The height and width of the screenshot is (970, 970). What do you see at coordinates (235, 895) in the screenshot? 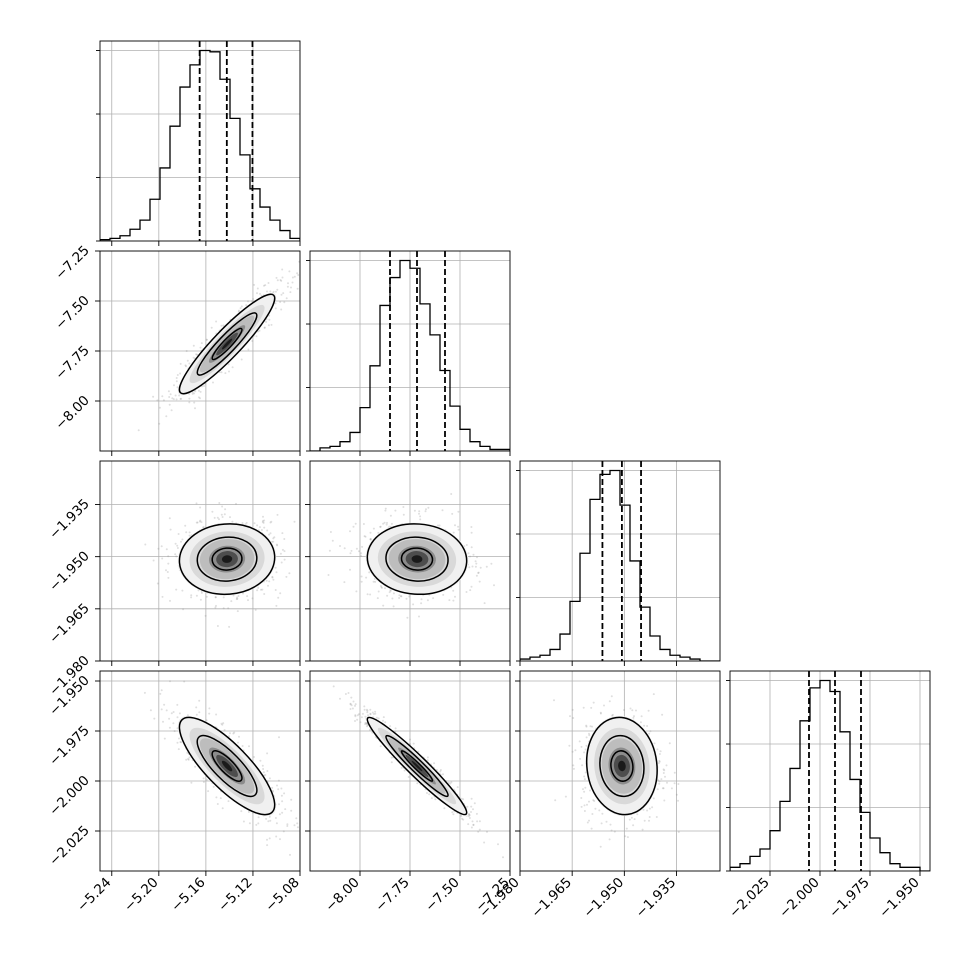
I see `x-tick-label: −5.12` at bounding box center [235, 895].